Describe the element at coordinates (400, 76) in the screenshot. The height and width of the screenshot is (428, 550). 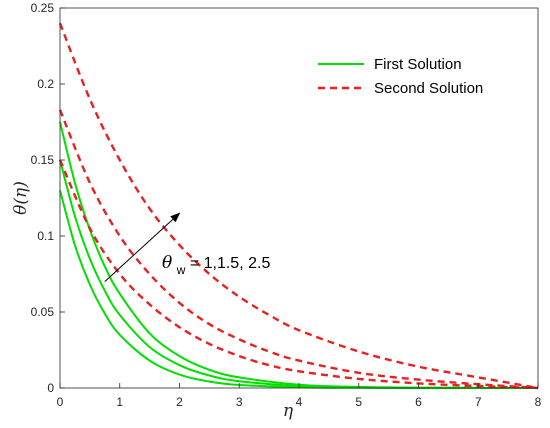
I see `legend: First Solution Second Solution` at that location.